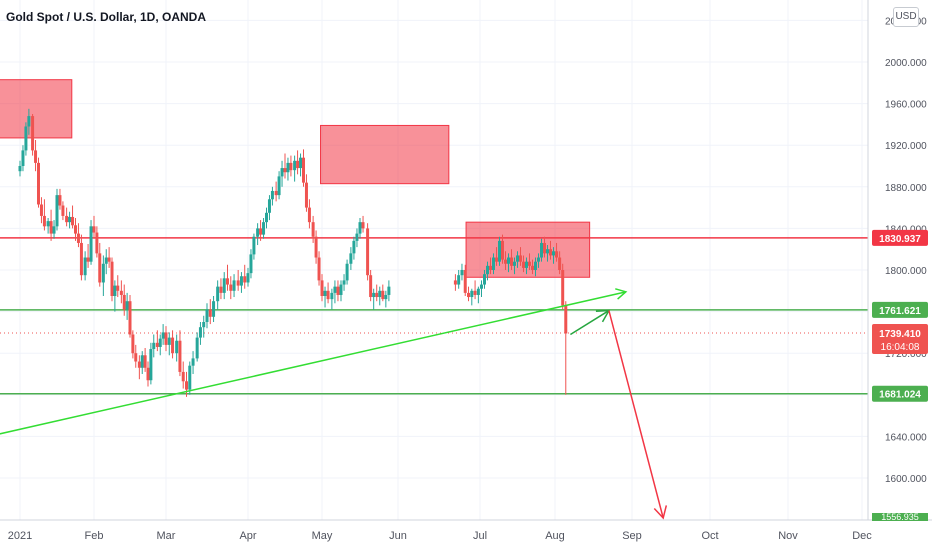 This screenshot has height=555, width=932. Describe the element at coordinates (906, 188) in the screenshot. I see `price-tick-label: 1880.000` at that location.